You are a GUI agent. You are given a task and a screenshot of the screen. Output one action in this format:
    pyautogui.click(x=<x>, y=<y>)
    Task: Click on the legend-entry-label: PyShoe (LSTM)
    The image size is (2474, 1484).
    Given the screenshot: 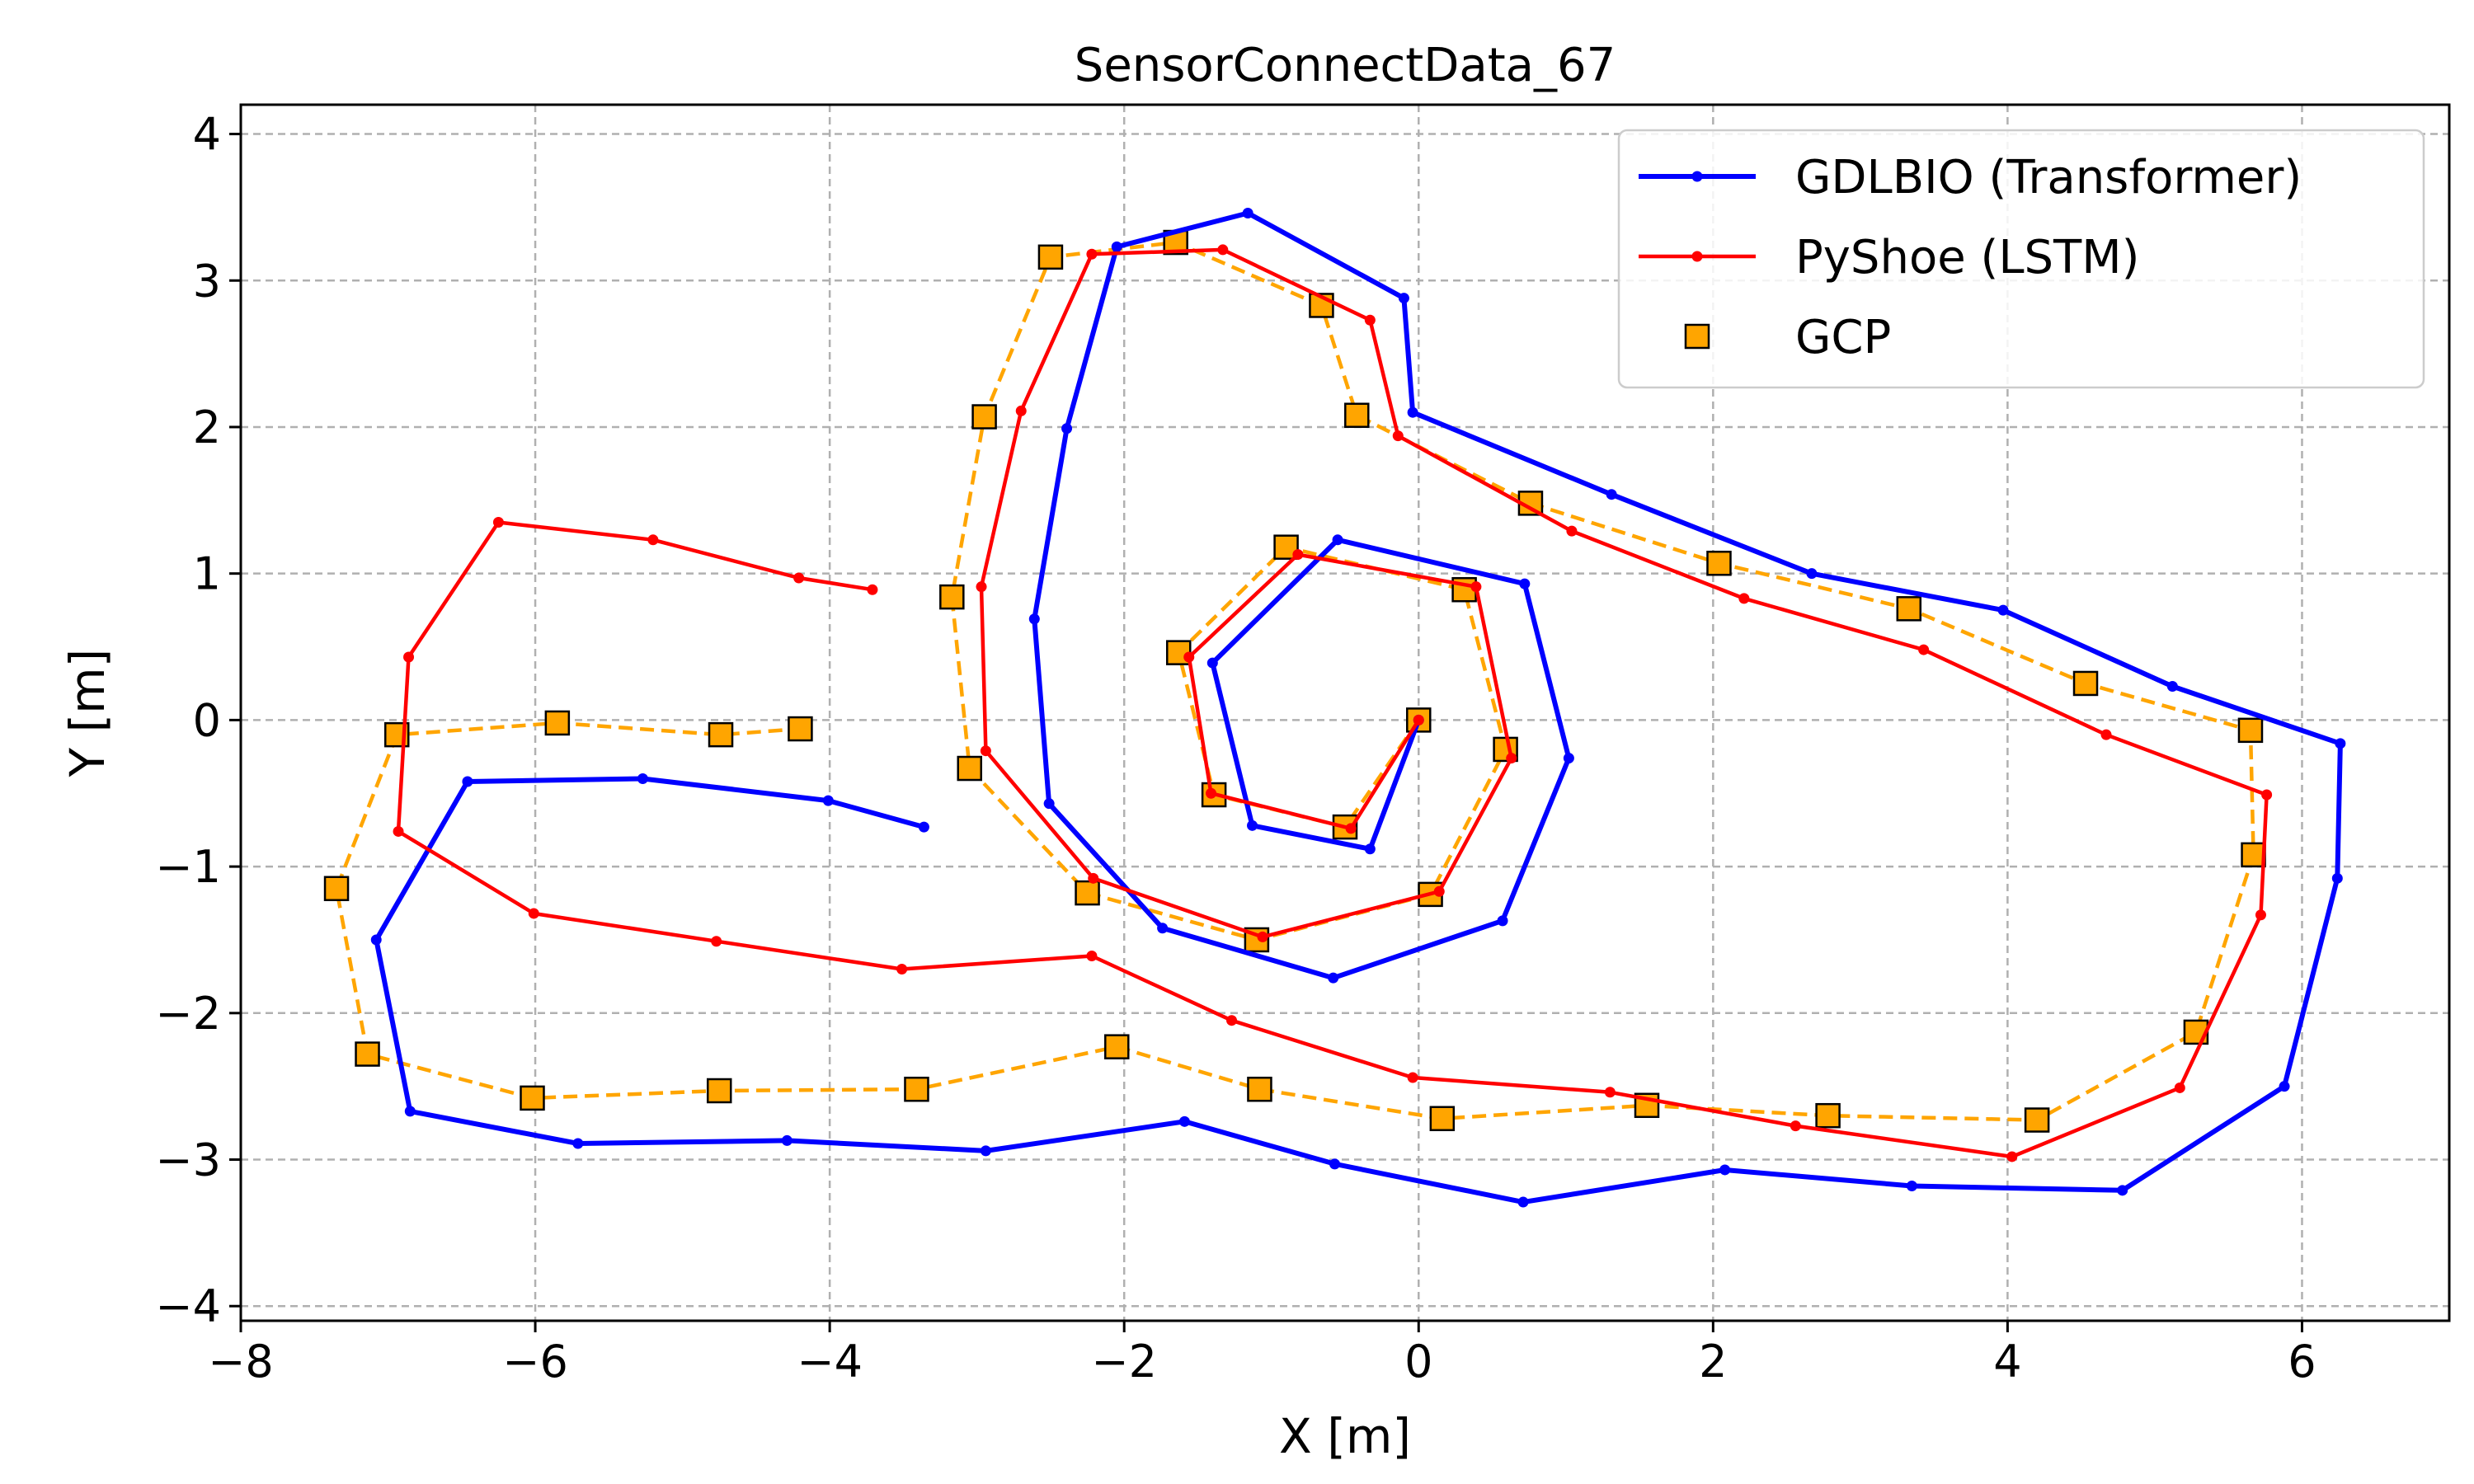 What is the action you would take?
    pyautogui.click(x=1967, y=257)
    